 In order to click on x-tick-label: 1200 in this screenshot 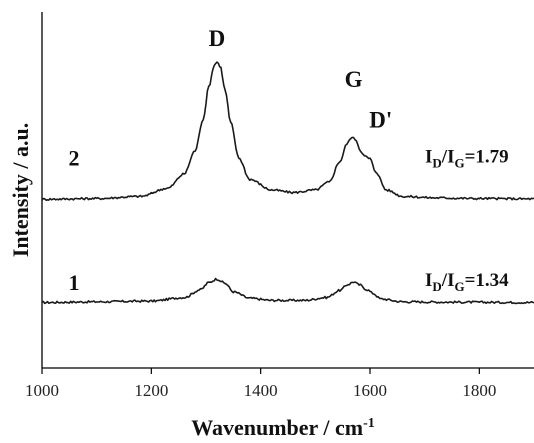, I will do `click(151, 390)`.